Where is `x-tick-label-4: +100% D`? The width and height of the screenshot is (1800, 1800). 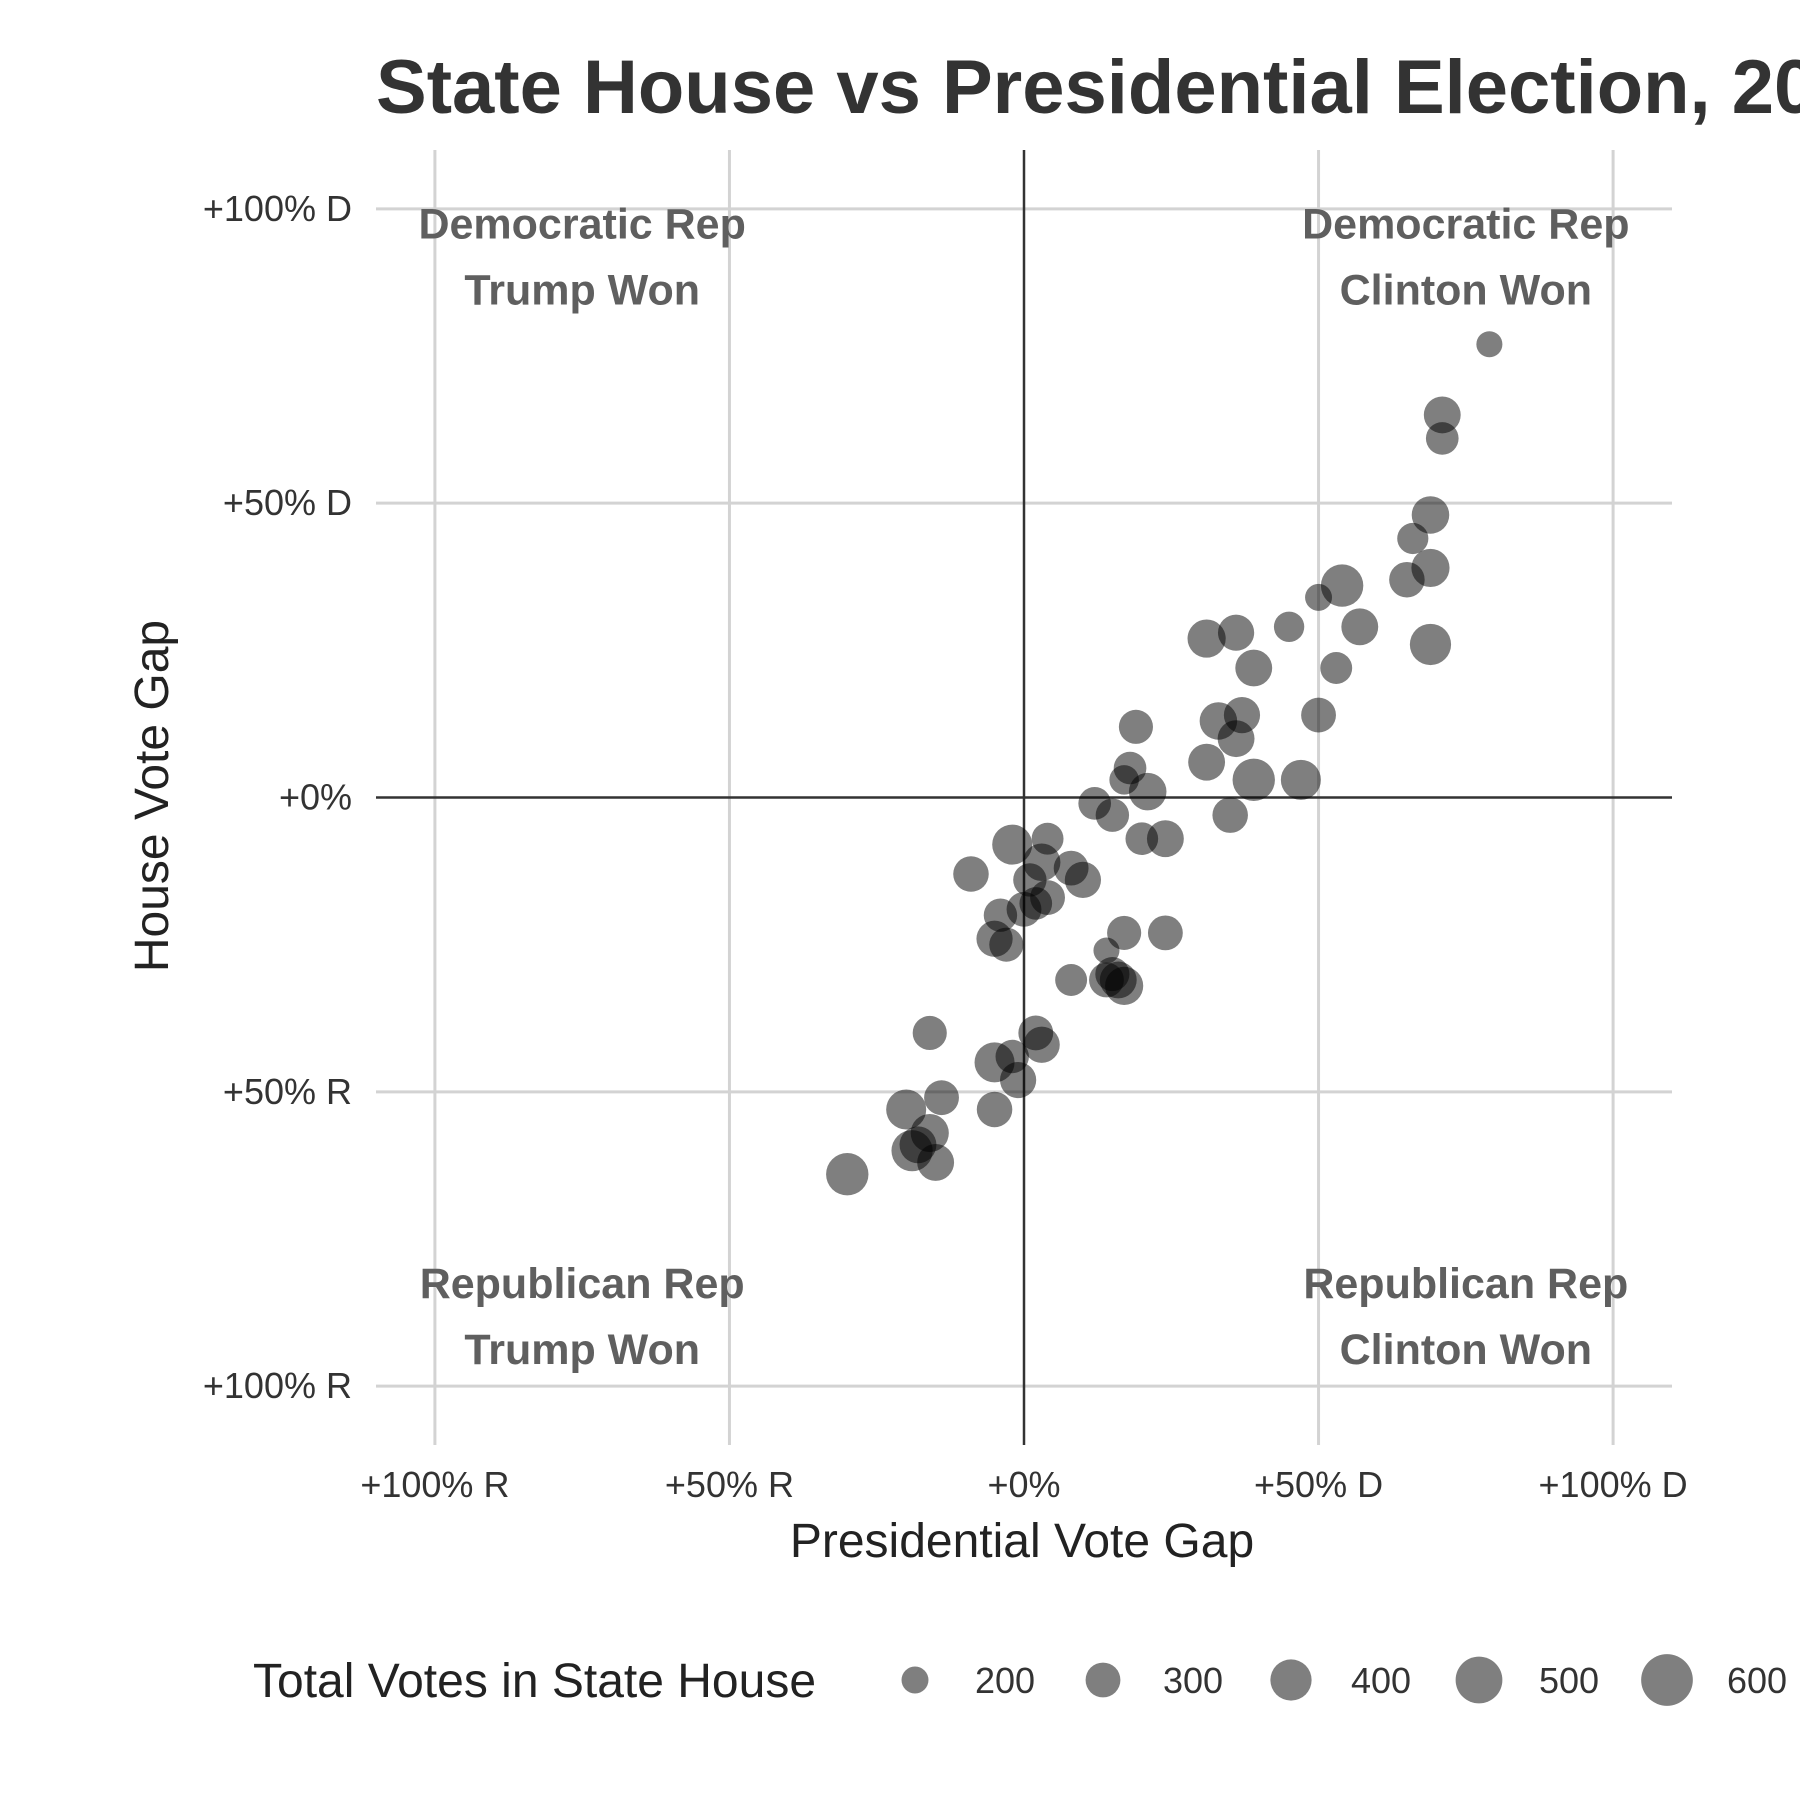
x-tick-label-4: +100% D is located at coordinates (1613, 1484).